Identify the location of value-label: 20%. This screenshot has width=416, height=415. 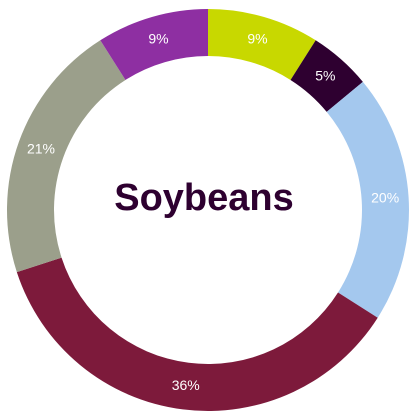
(385, 198).